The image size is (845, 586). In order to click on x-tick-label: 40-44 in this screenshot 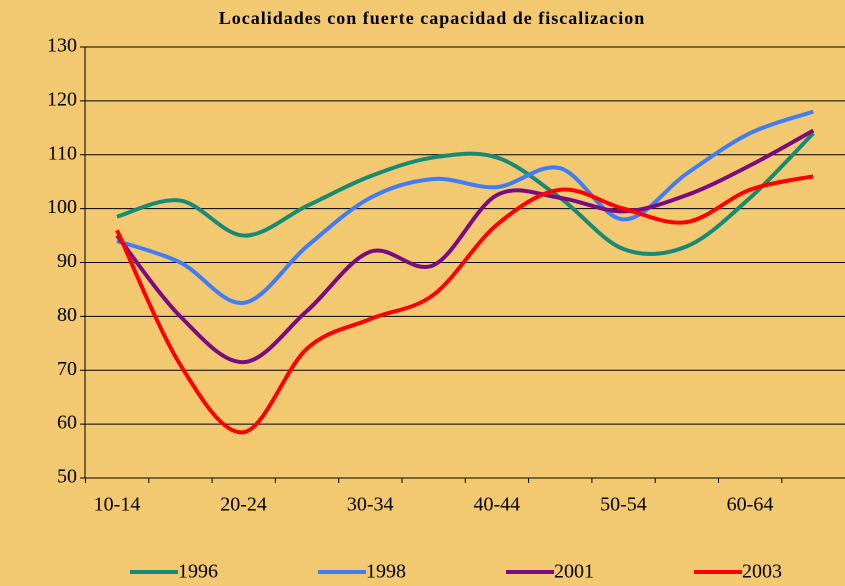, I will do `click(496, 505)`.